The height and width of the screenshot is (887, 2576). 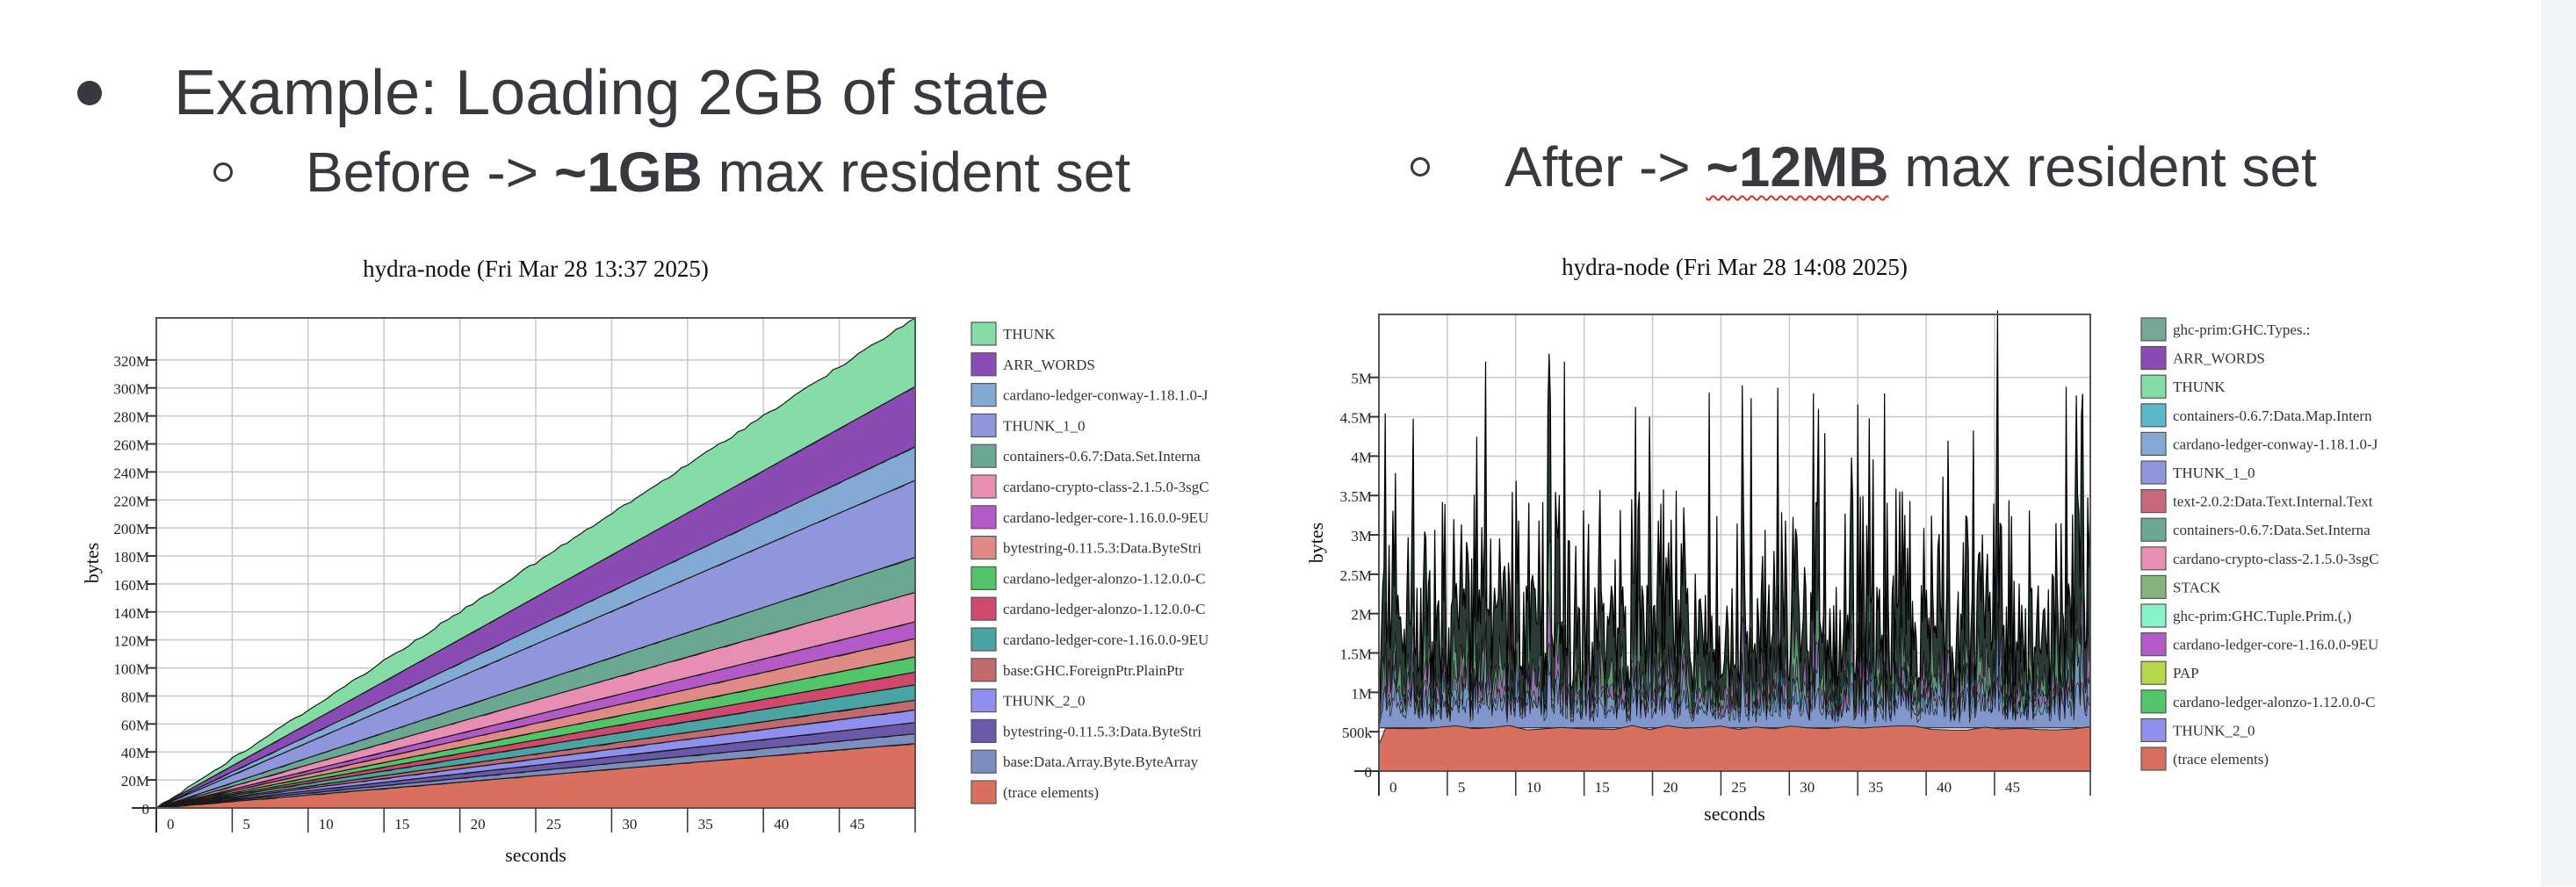 What do you see at coordinates (628, 172) in the screenshot?
I see `before-bold: ~1GB` at bounding box center [628, 172].